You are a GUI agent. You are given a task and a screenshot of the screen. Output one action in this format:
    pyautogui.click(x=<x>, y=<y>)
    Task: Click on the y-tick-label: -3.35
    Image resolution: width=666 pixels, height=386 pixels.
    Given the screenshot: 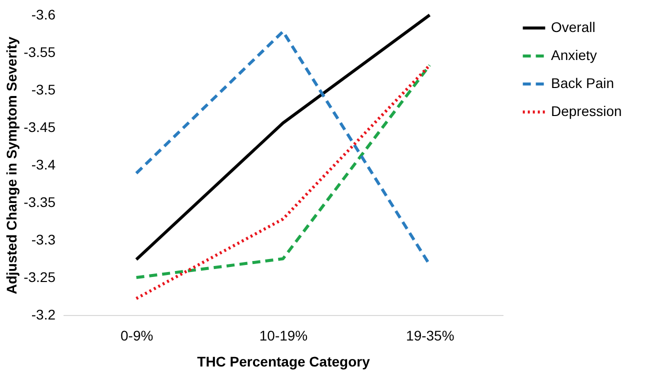 What is the action you would take?
    pyautogui.click(x=40, y=202)
    